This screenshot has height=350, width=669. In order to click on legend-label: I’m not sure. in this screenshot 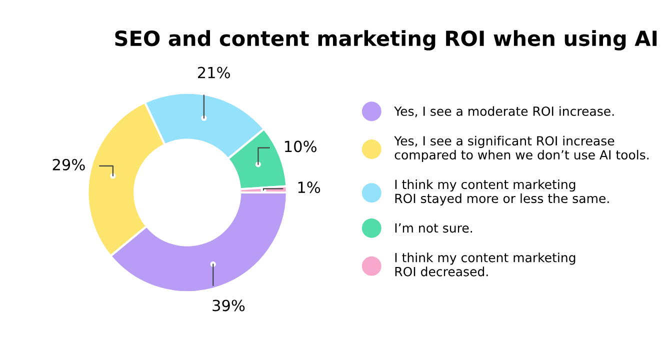, I will do `click(433, 228)`.